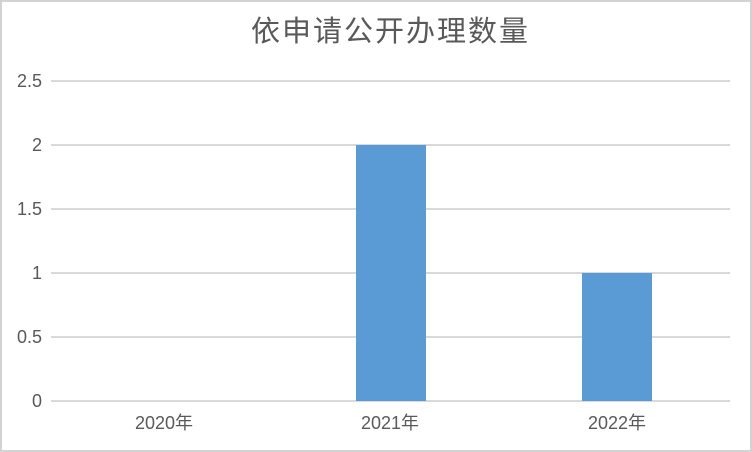 This screenshot has height=452, width=752. Describe the element at coordinates (164, 423) in the screenshot. I see `x-category-label: 2020年` at that location.